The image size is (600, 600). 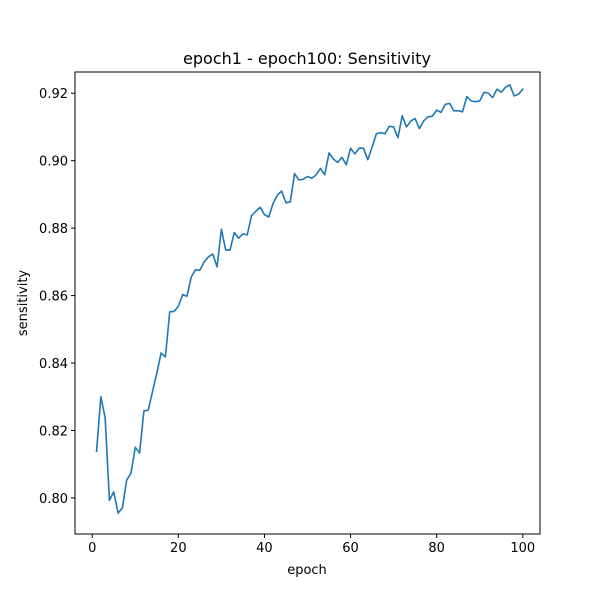 What do you see at coordinates (178, 548) in the screenshot?
I see `x-tick-label: 20` at bounding box center [178, 548].